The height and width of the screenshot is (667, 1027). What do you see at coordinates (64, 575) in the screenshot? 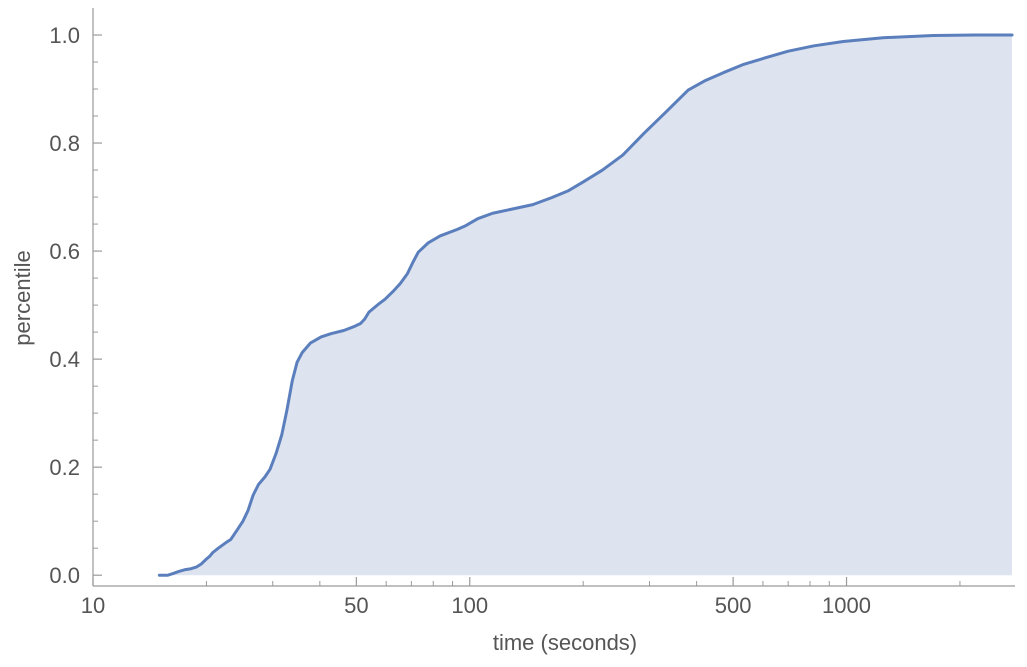
I see `y-tick-label: 0.0` at bounding box center [64, 575].